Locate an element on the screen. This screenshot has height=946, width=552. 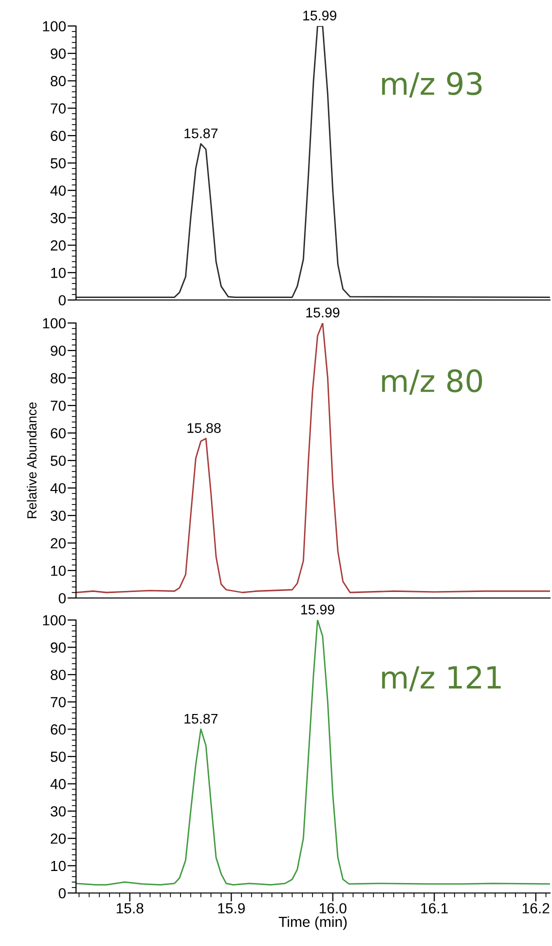
annotation: 15.88 is located at coordinates (204, 428).